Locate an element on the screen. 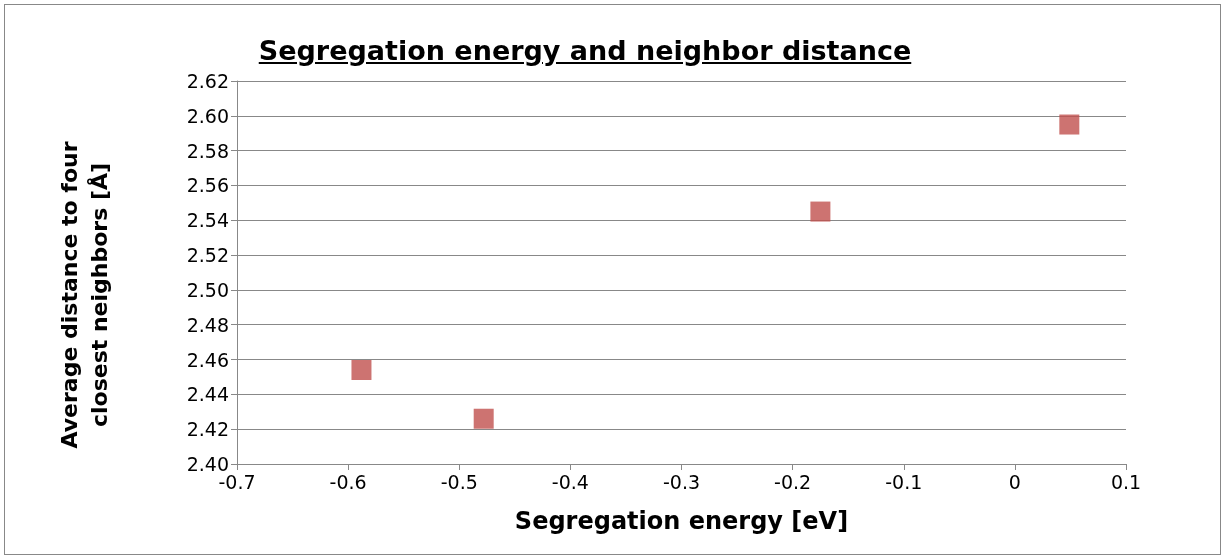  x-tick-label: 0.1 is located at coordinates (1126, 481).